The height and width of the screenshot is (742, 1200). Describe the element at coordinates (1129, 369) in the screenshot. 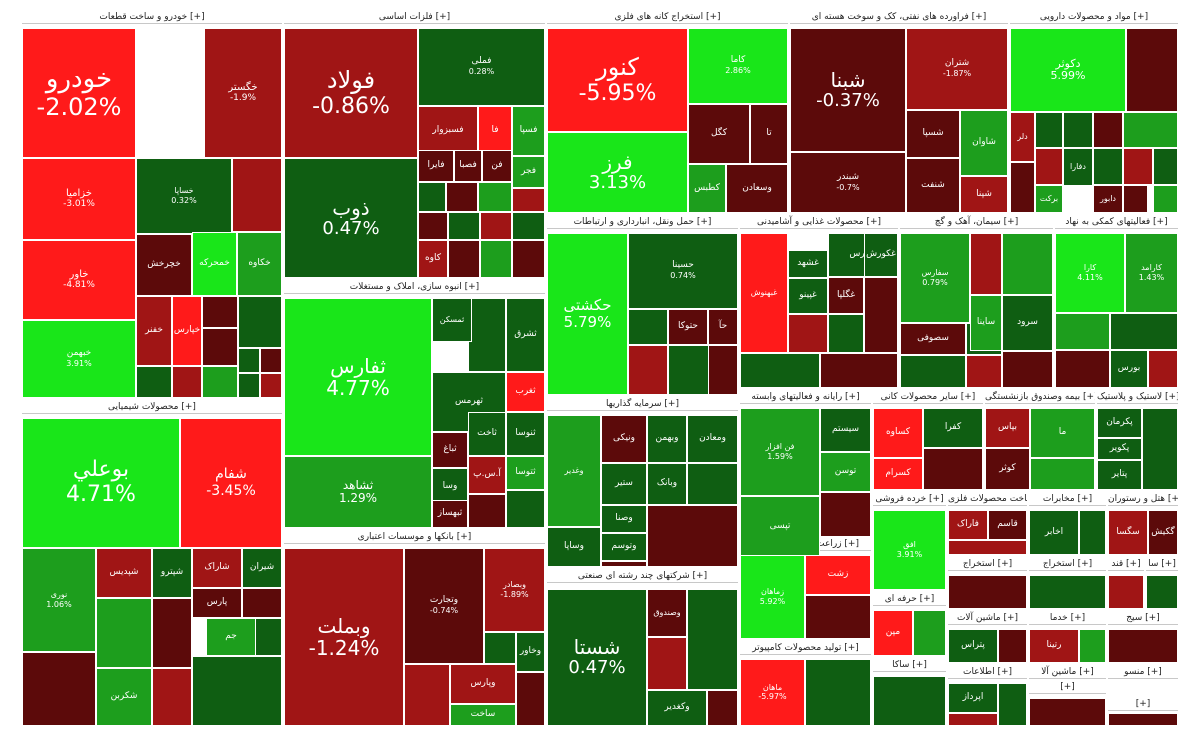

I see `stock-cell: بورس` at that location.